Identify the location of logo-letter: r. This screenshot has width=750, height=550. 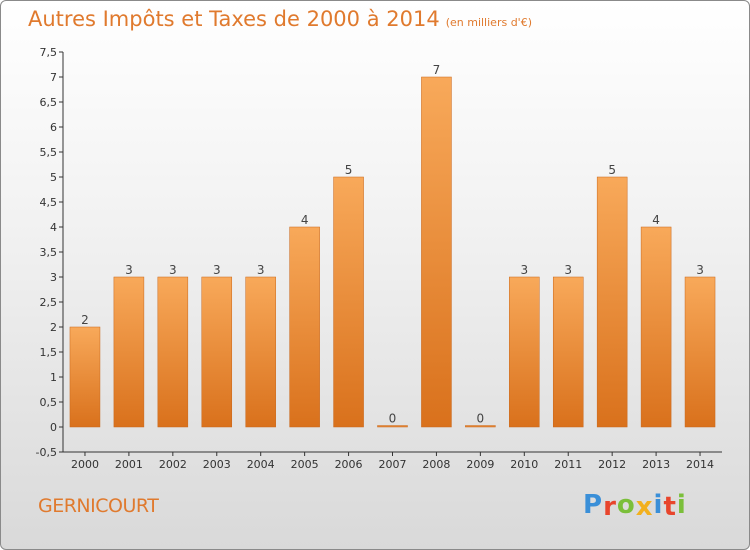
(610, 507).